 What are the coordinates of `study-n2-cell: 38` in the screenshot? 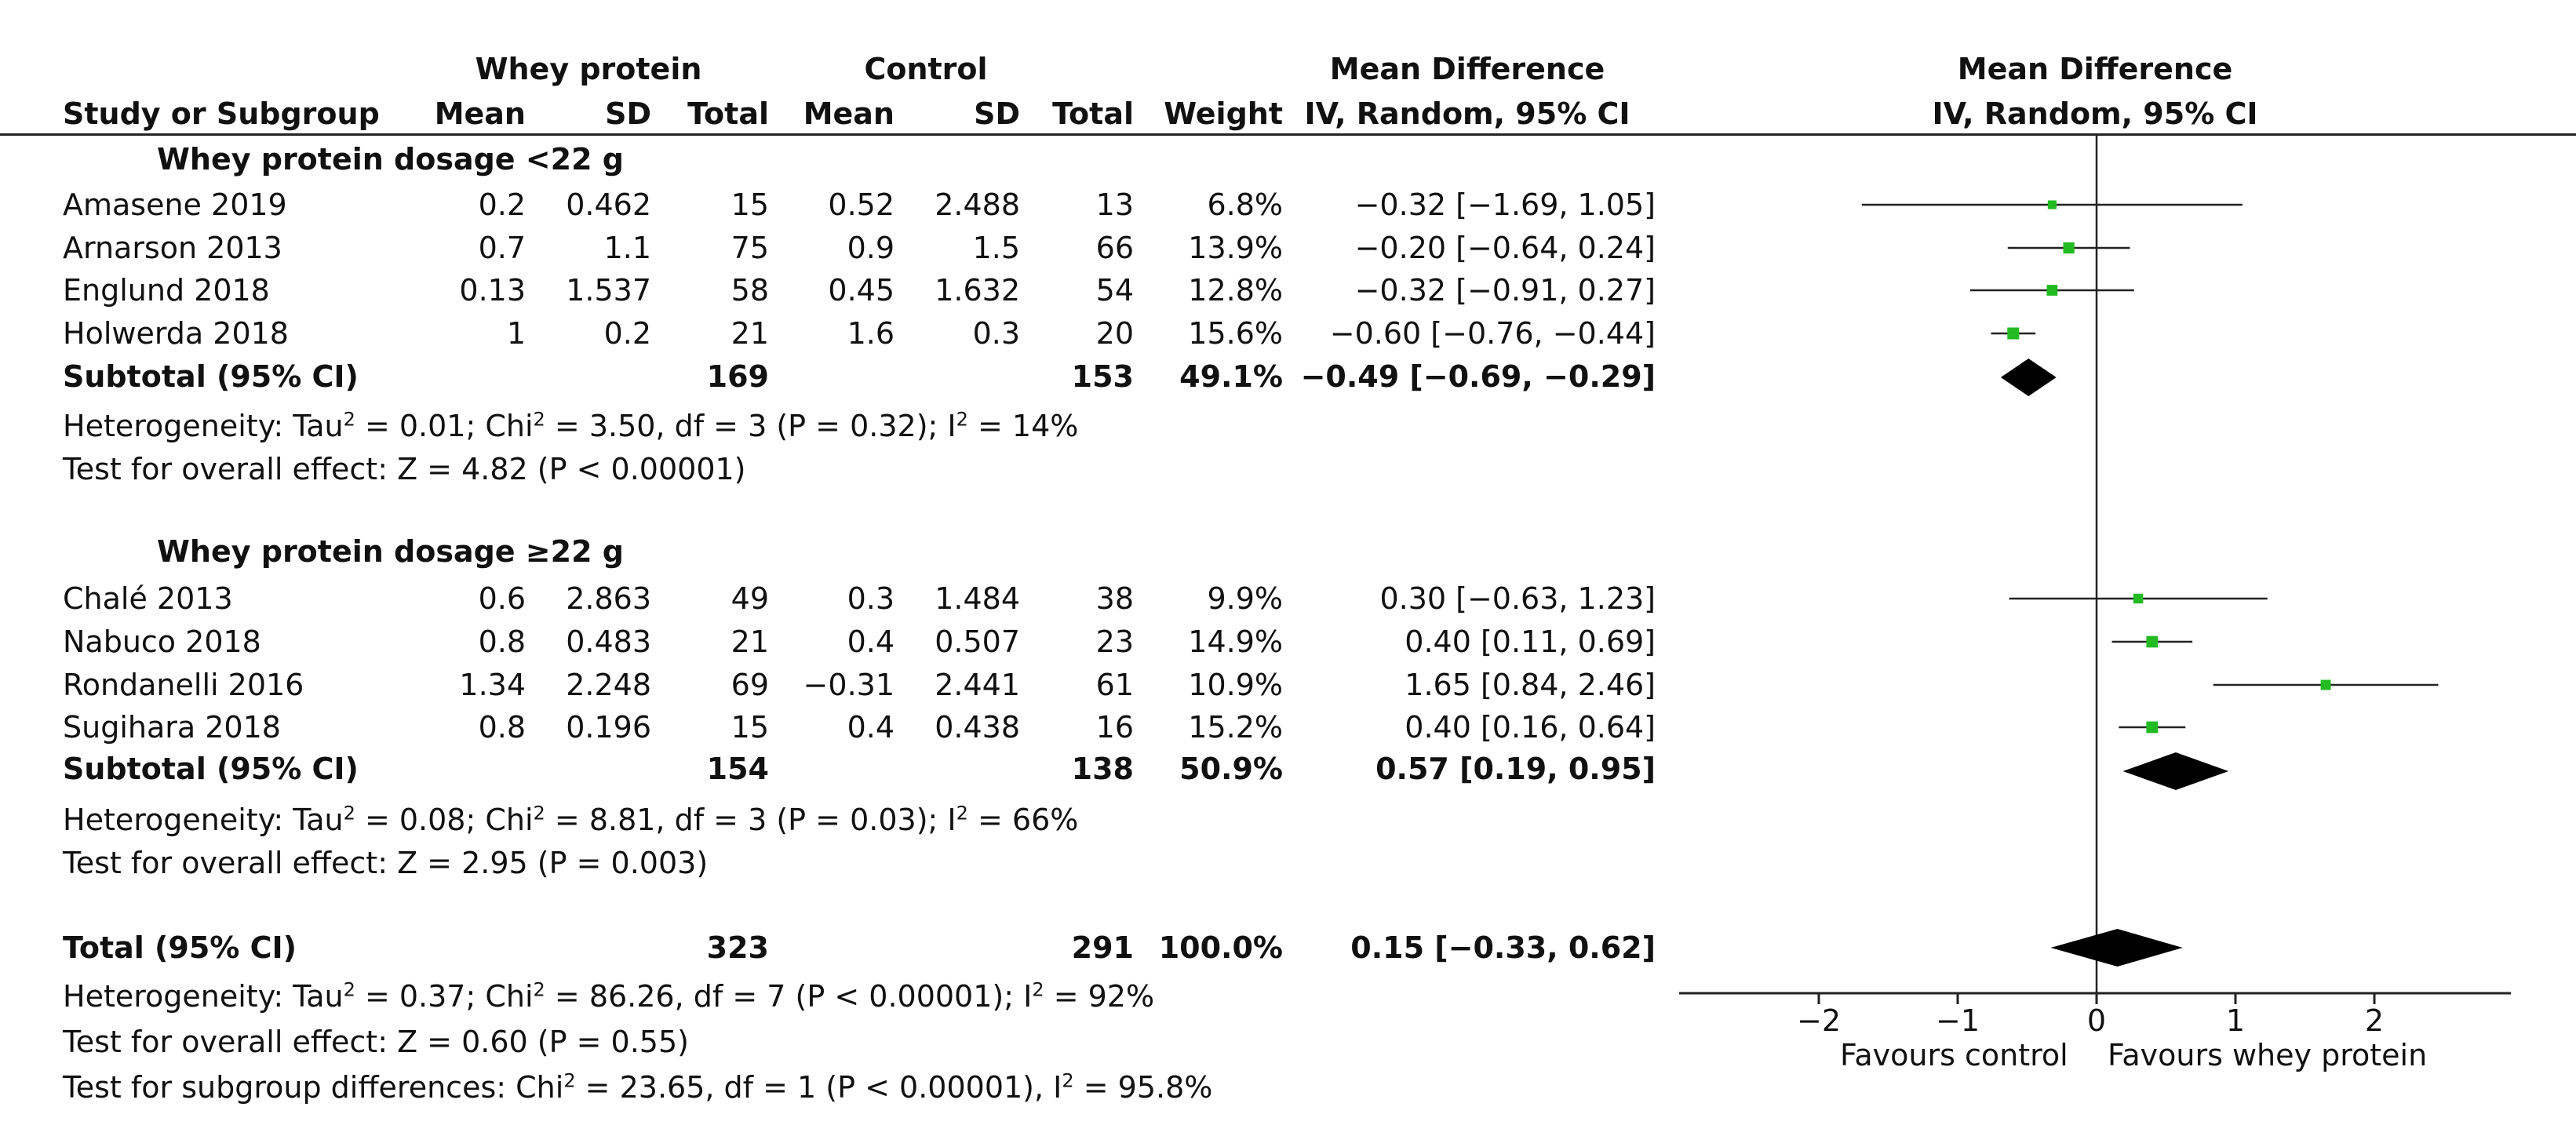 It's located at (1114, 598).